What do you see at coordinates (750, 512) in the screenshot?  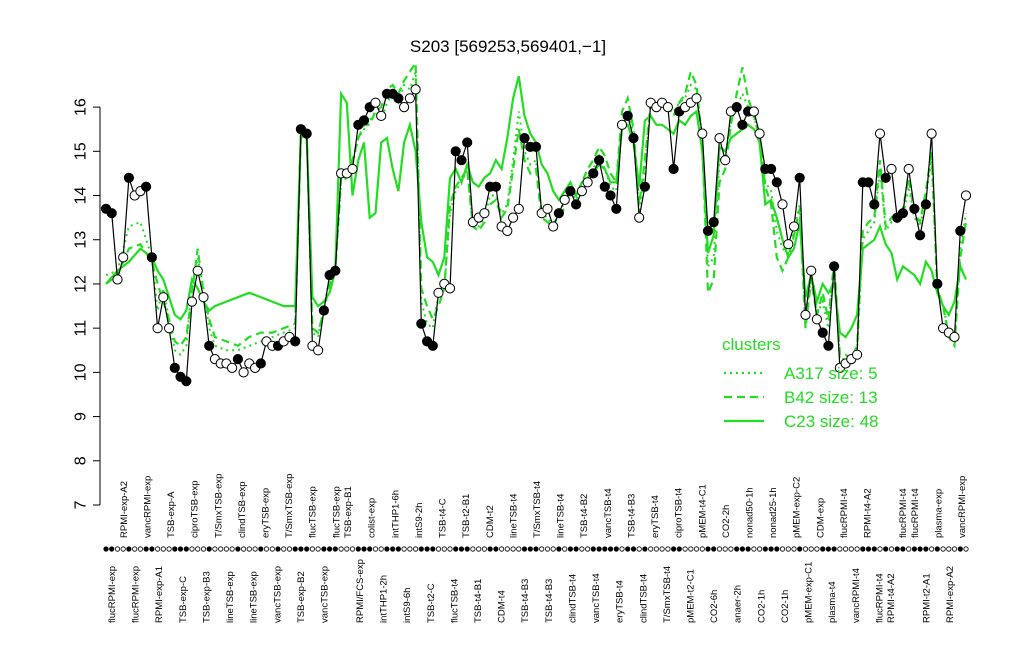 I see `x-tick-label: nonad50-1h` at bounding box center [750, 512].